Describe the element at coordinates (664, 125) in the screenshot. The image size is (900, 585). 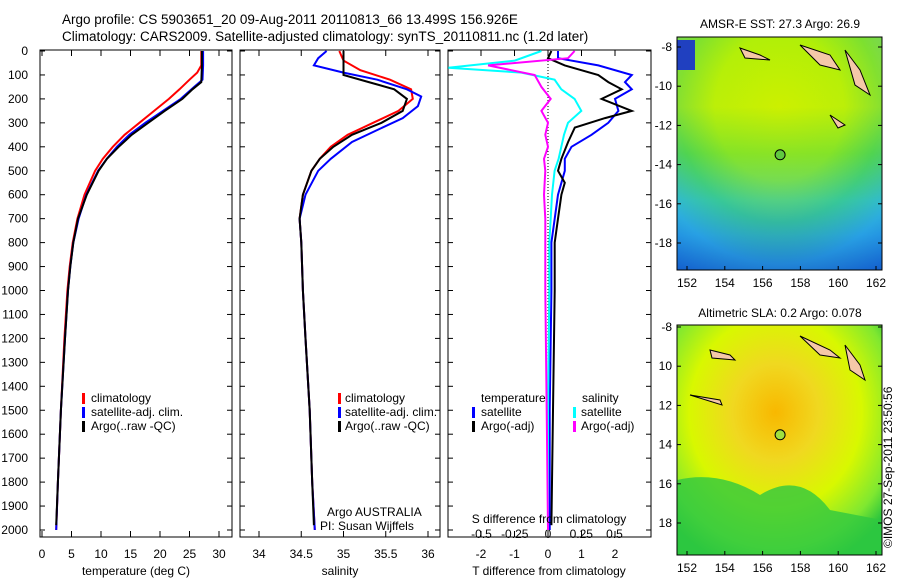
I see `lat-tick-label: -12` at that location.